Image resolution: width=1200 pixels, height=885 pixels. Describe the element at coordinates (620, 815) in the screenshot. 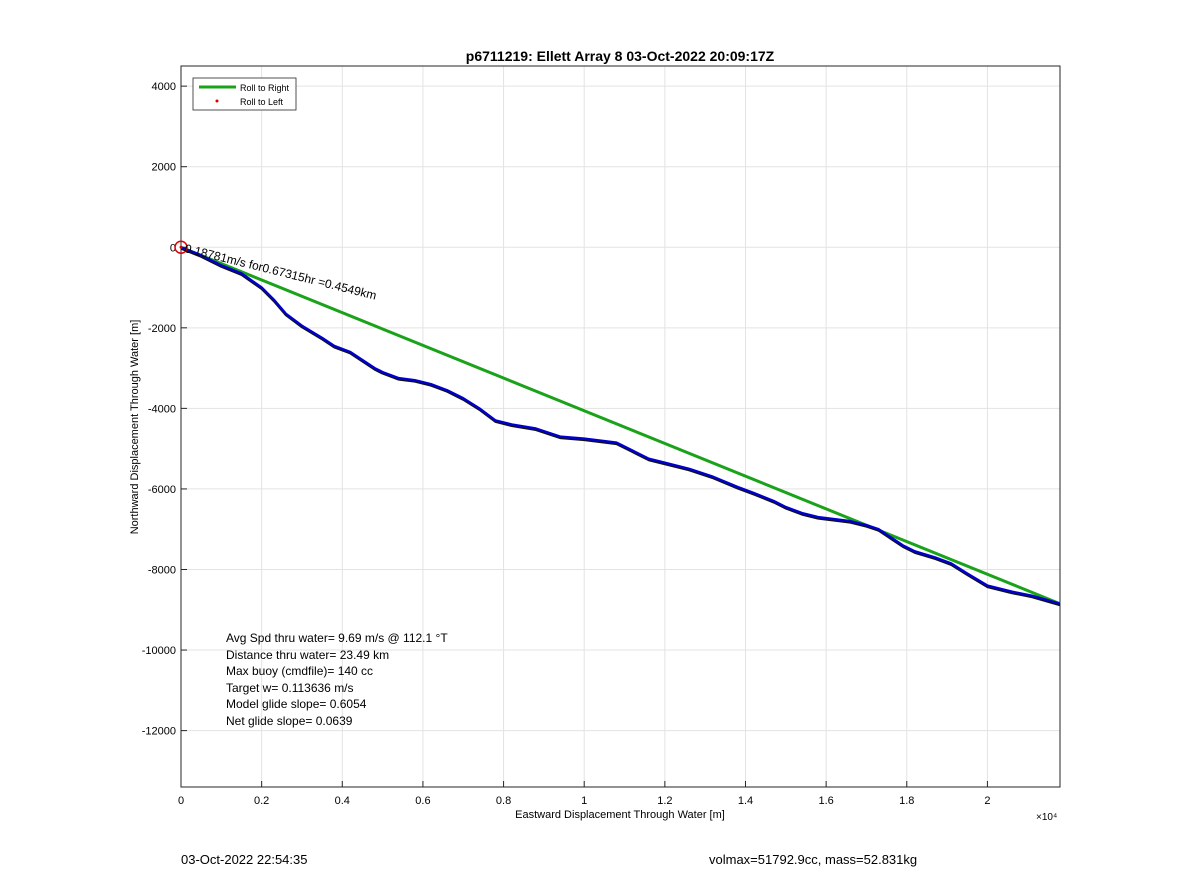

I see `x-axis-label: Eastward Displacement Through Water [m]` at that location.